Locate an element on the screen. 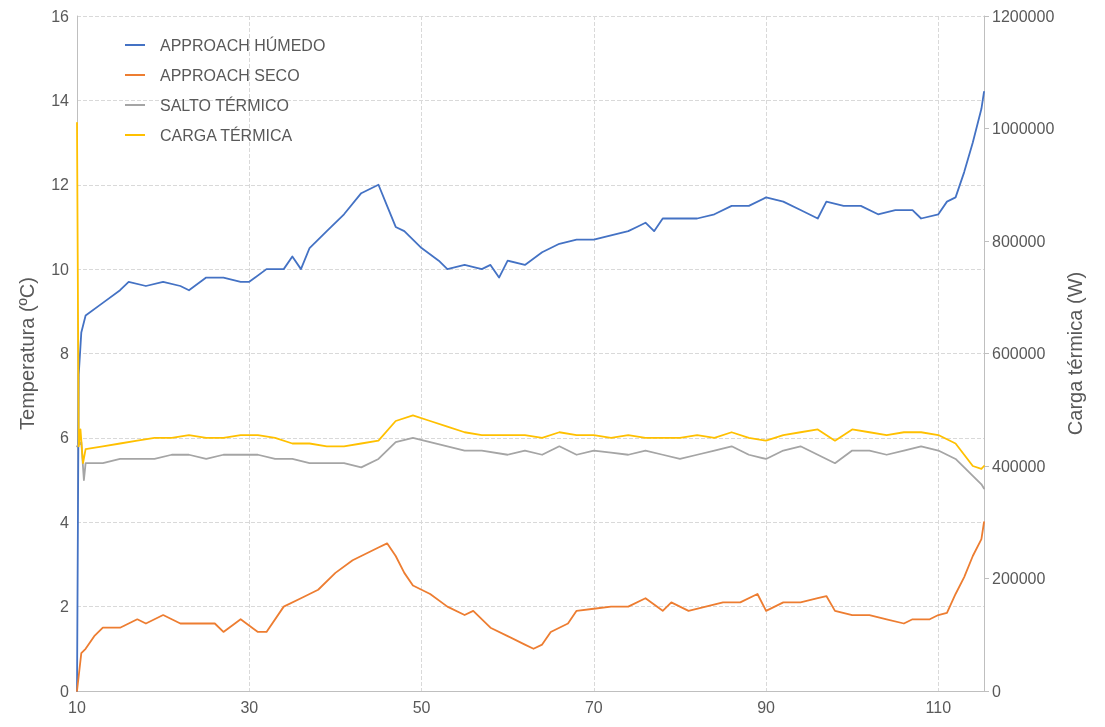 The image size is (1105, 727). x-tick-label: 70 is located at coordinates (593, 707).